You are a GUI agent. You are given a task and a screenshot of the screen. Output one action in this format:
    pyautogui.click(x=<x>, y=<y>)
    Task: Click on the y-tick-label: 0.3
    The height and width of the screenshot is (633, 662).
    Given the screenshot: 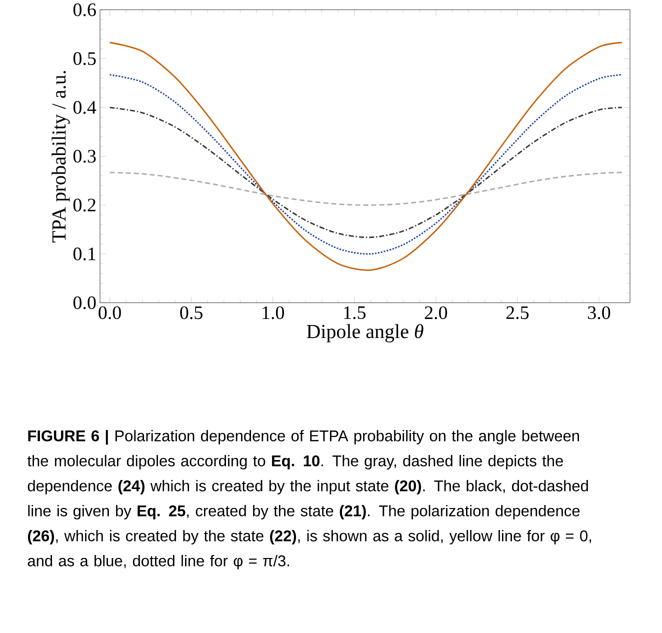 What is the action you would take?
    pyautogui.click(x=84, y=156)
    